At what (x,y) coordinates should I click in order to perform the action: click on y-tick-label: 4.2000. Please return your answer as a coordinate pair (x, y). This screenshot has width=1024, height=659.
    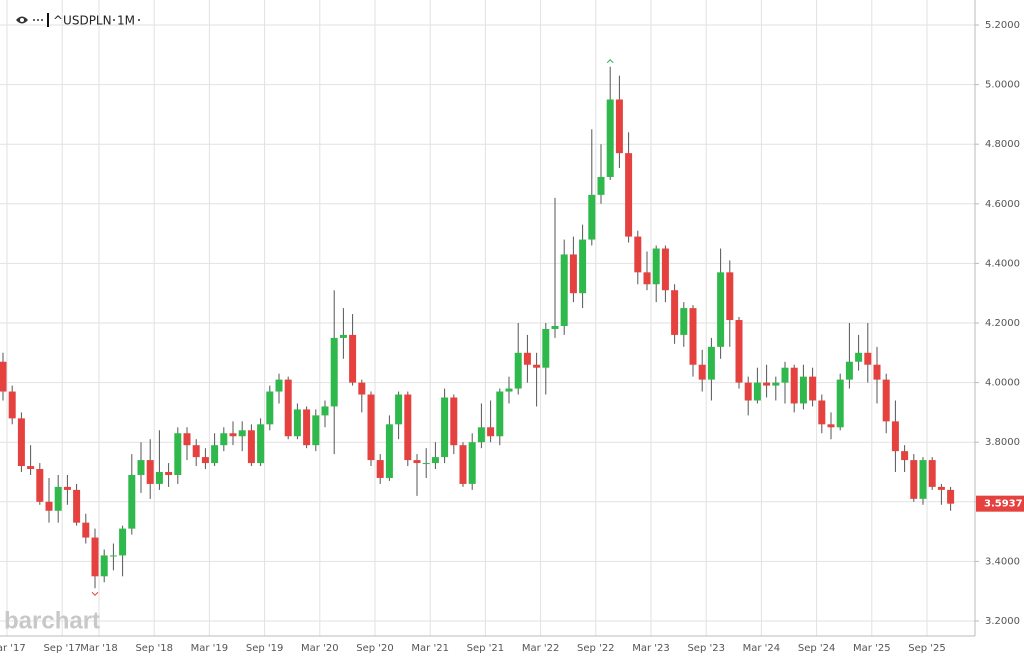
    Looking at the image, I should click on (1002, 323).